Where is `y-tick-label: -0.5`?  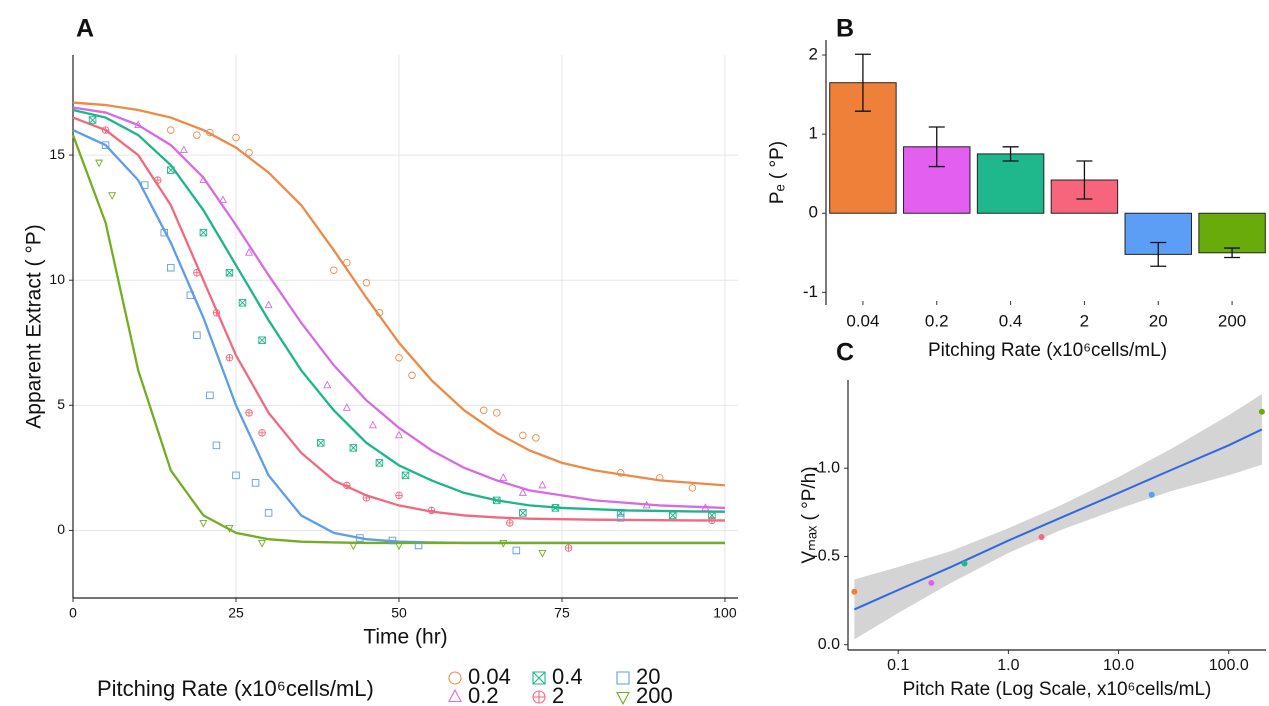
y-tick-label: -0.5 is located at coordinates (826, 556).